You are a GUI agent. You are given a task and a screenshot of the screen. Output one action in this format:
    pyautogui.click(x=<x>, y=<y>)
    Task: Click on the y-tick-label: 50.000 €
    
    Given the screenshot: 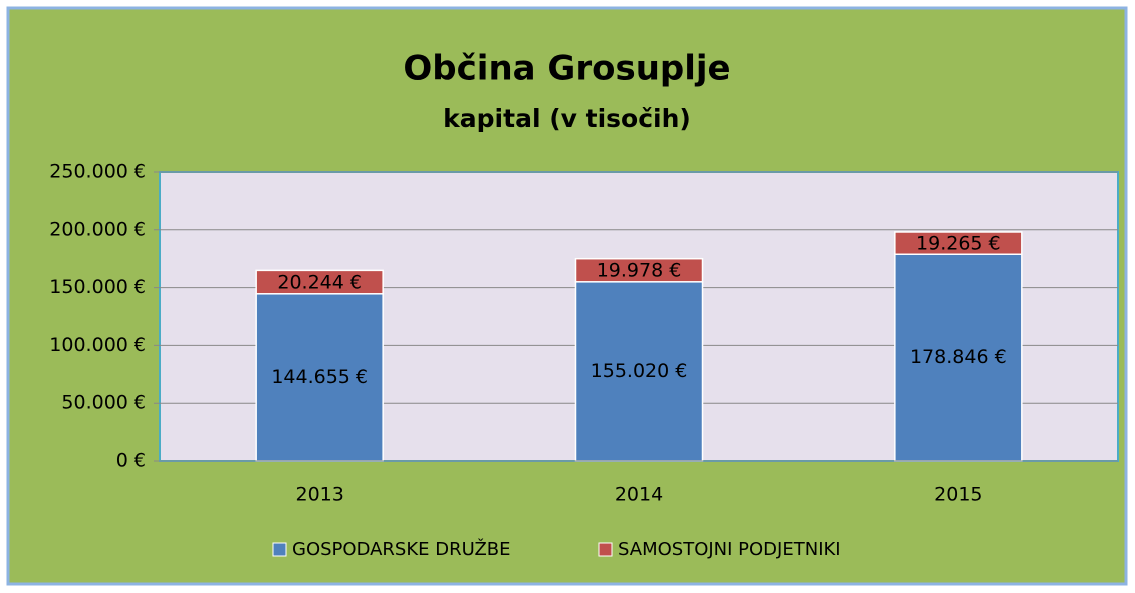 What is the action you would take?
    pyautogui.click(x=103, y=403)
    